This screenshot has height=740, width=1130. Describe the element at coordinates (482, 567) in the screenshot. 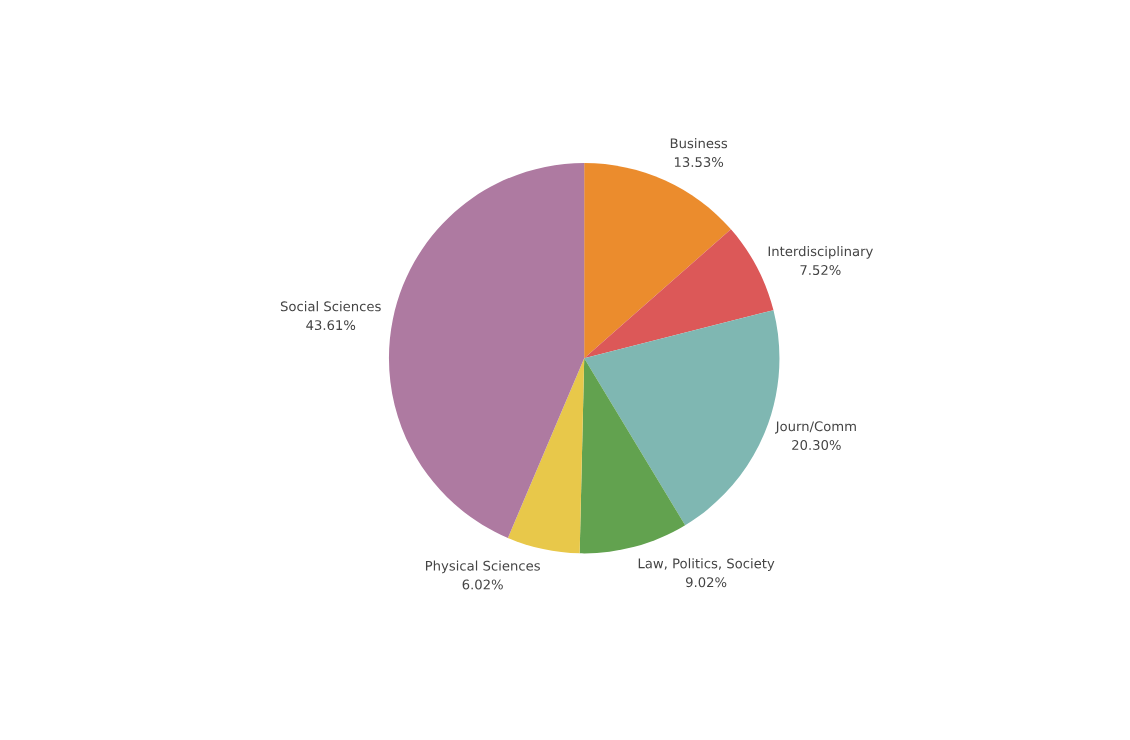

I see `slice-label: Physical Sciences` at that location.